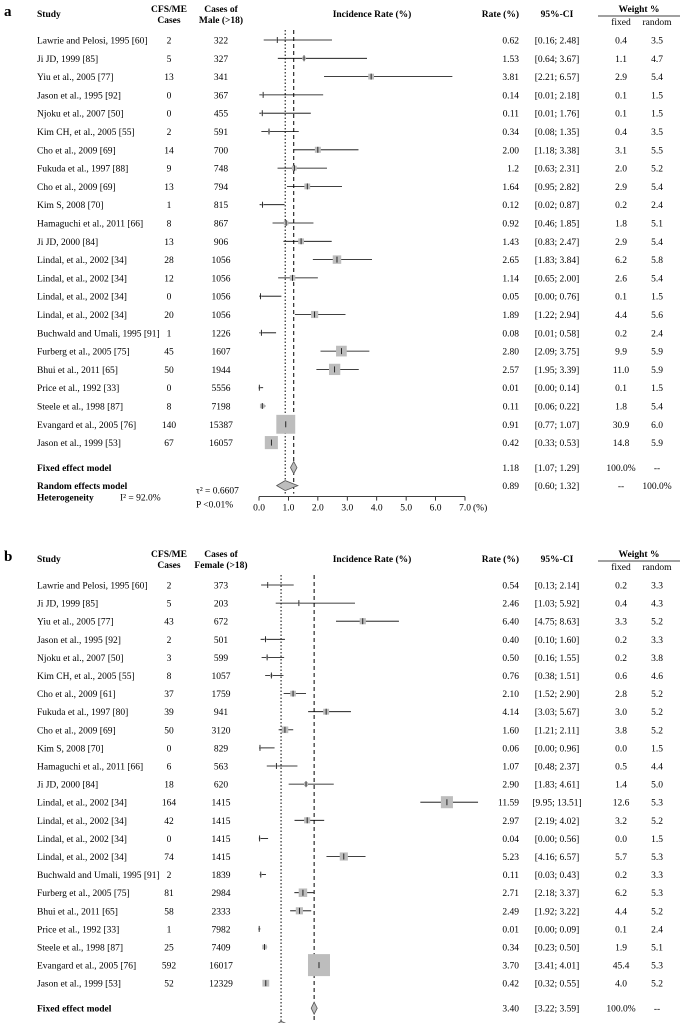  Describe the element at coordinates (557, 560) in the screenshot. I see `header-ci: 95%-CI` at that location.